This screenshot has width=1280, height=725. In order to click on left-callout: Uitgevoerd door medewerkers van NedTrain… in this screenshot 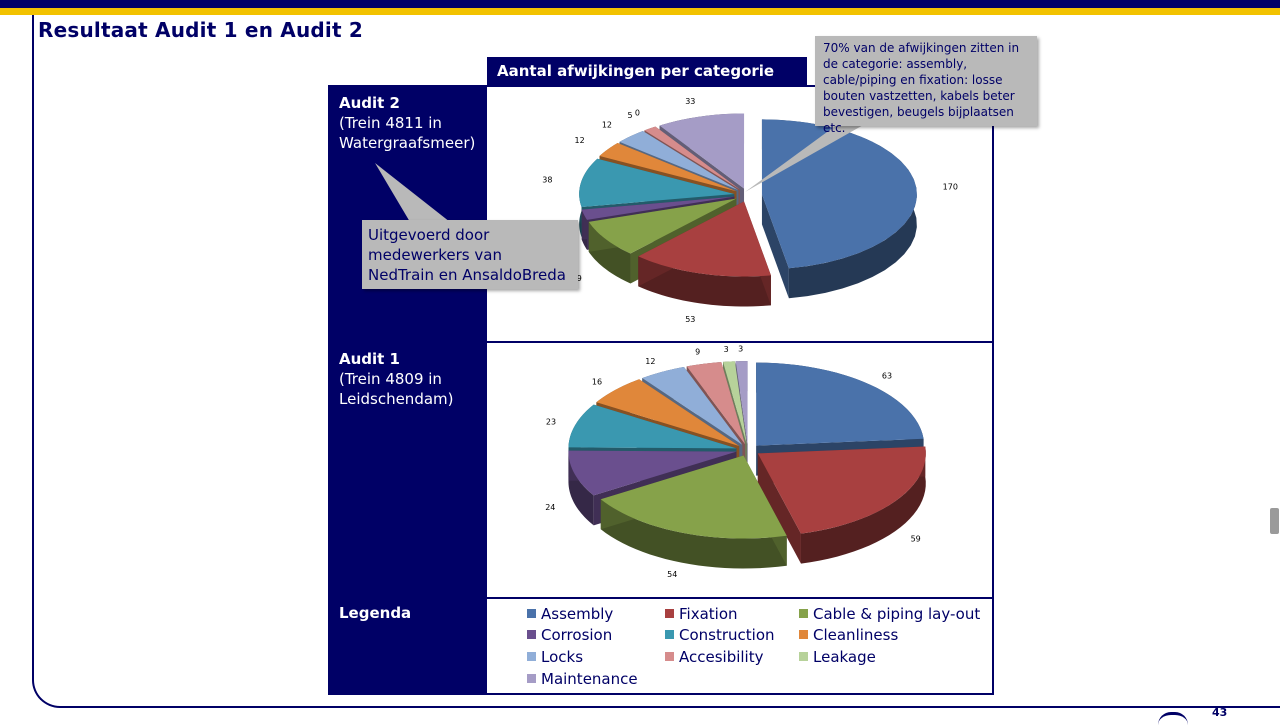, I will do `click(470, 254)`.